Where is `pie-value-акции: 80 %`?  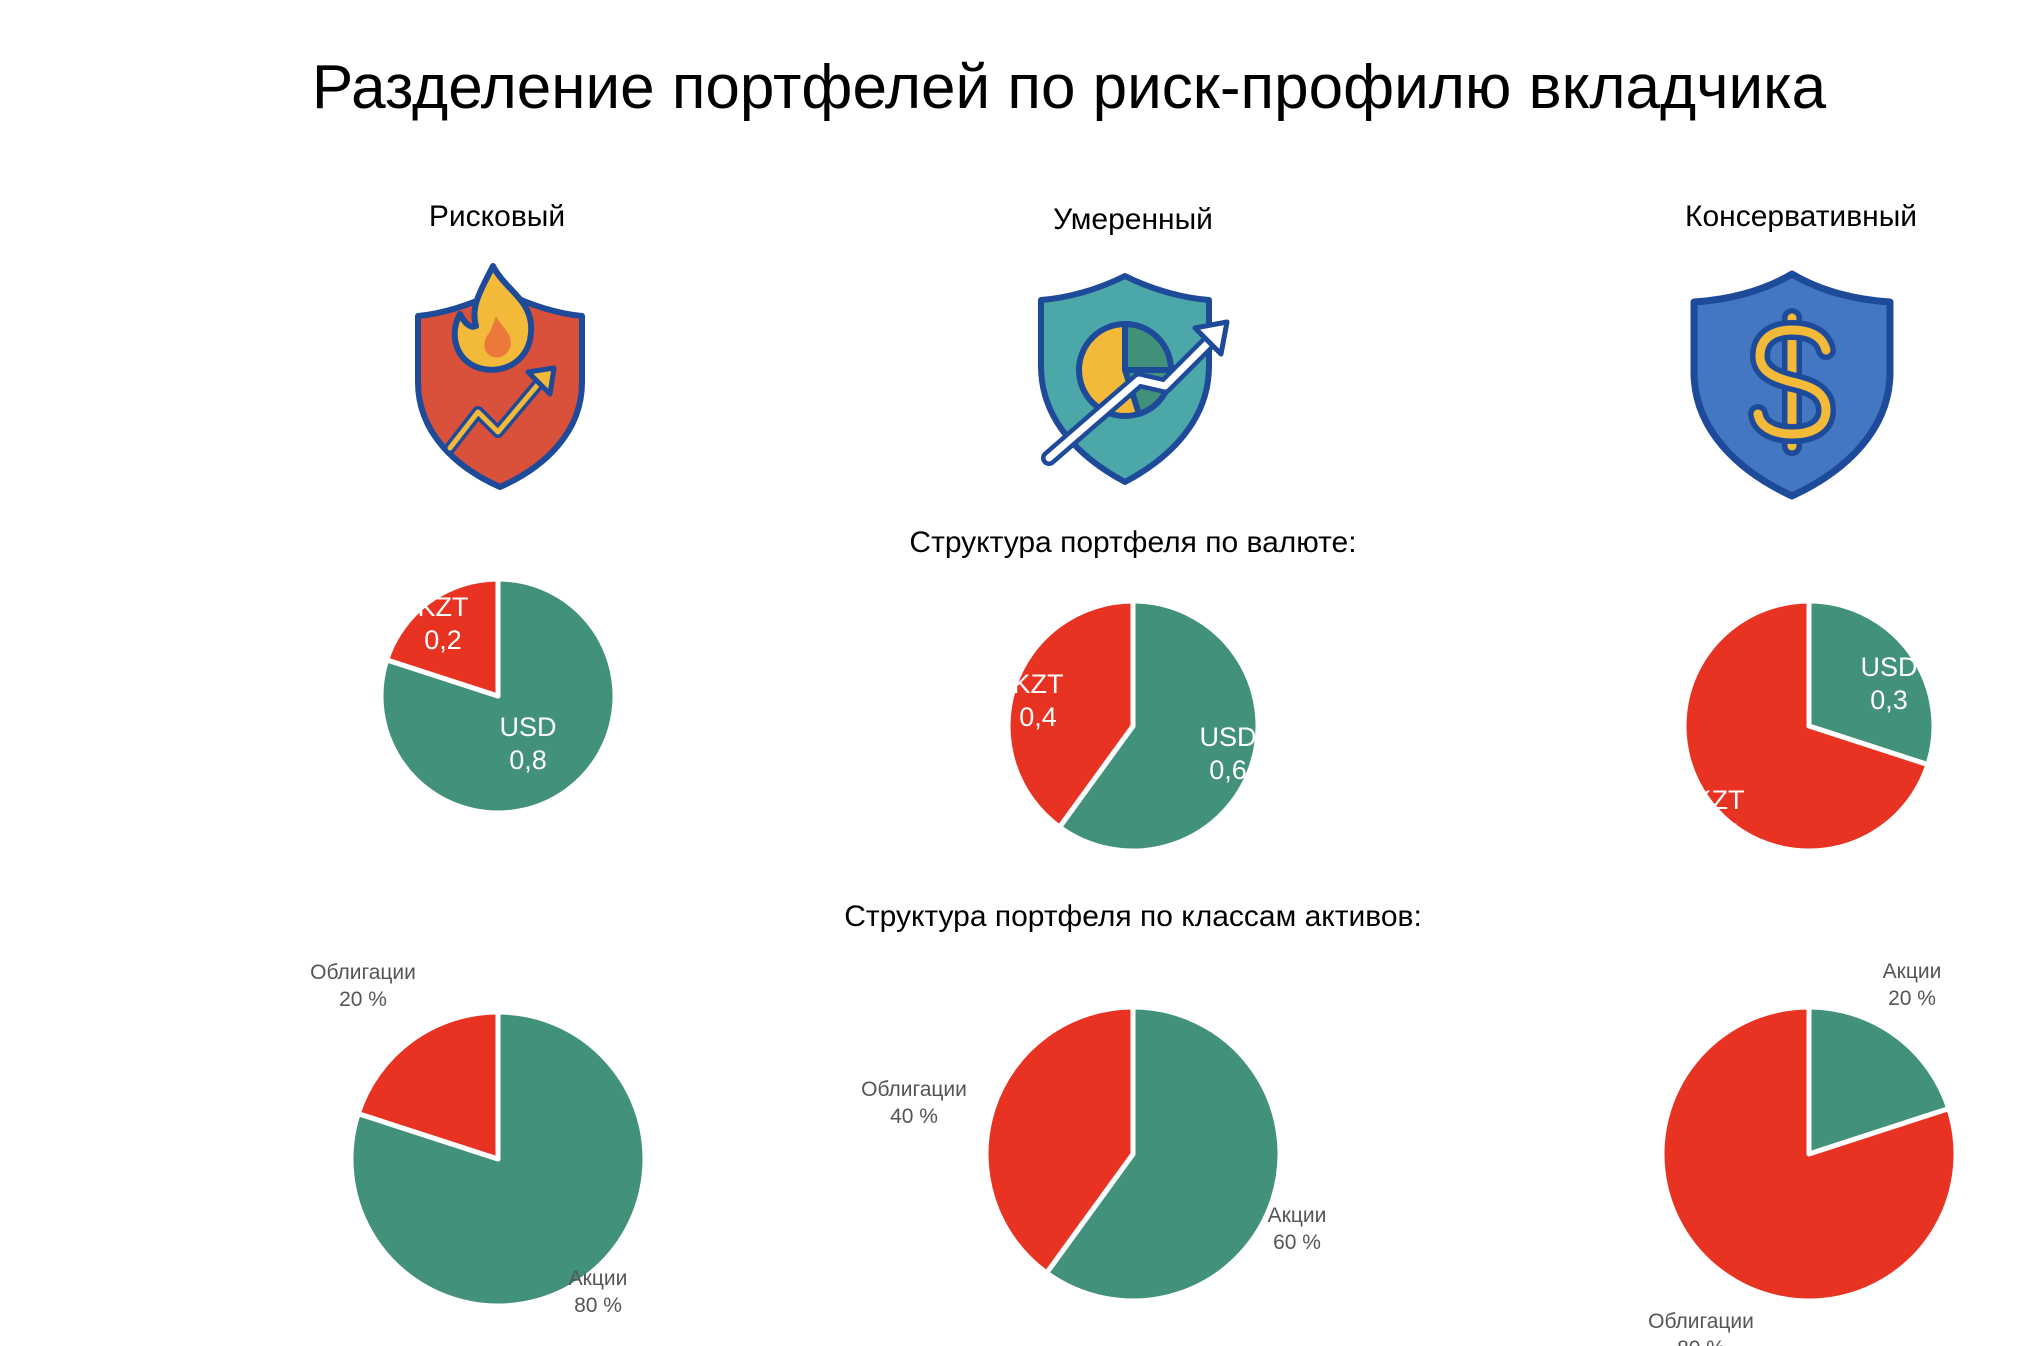 pie-value-акции: 80 % is located at coordinates (598, 1305).